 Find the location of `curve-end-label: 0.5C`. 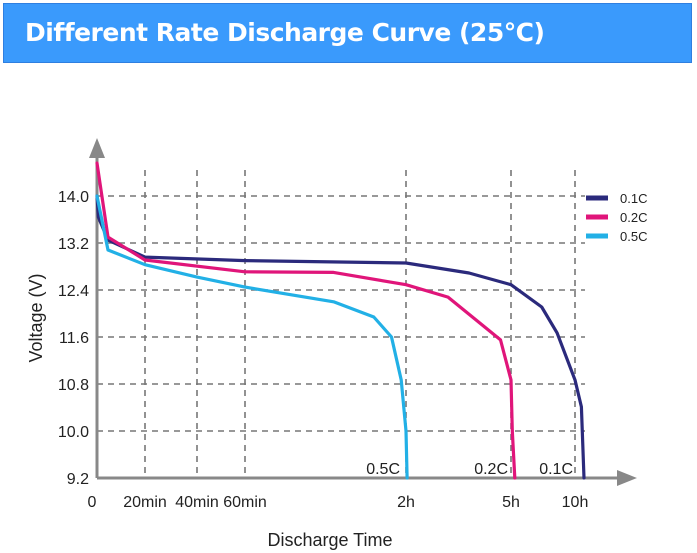

curve-end-label: 0.5C is located at coordinates (383, 469).